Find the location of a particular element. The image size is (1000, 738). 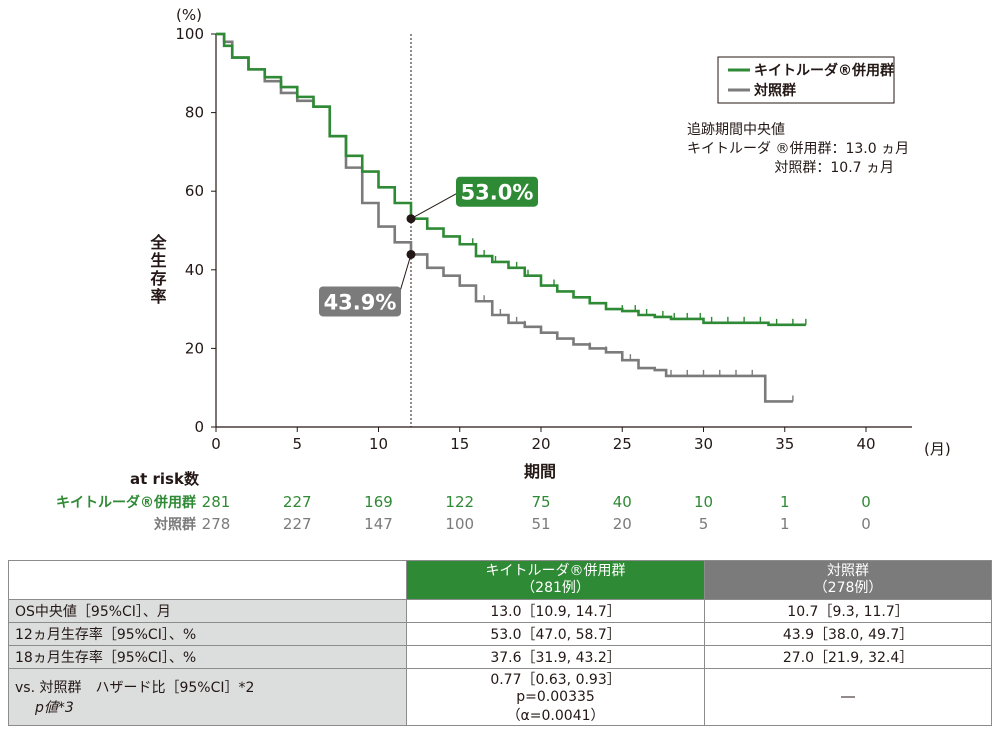

follow-up-title: 追跡期間中央値 is located at coordinates (736, 130).